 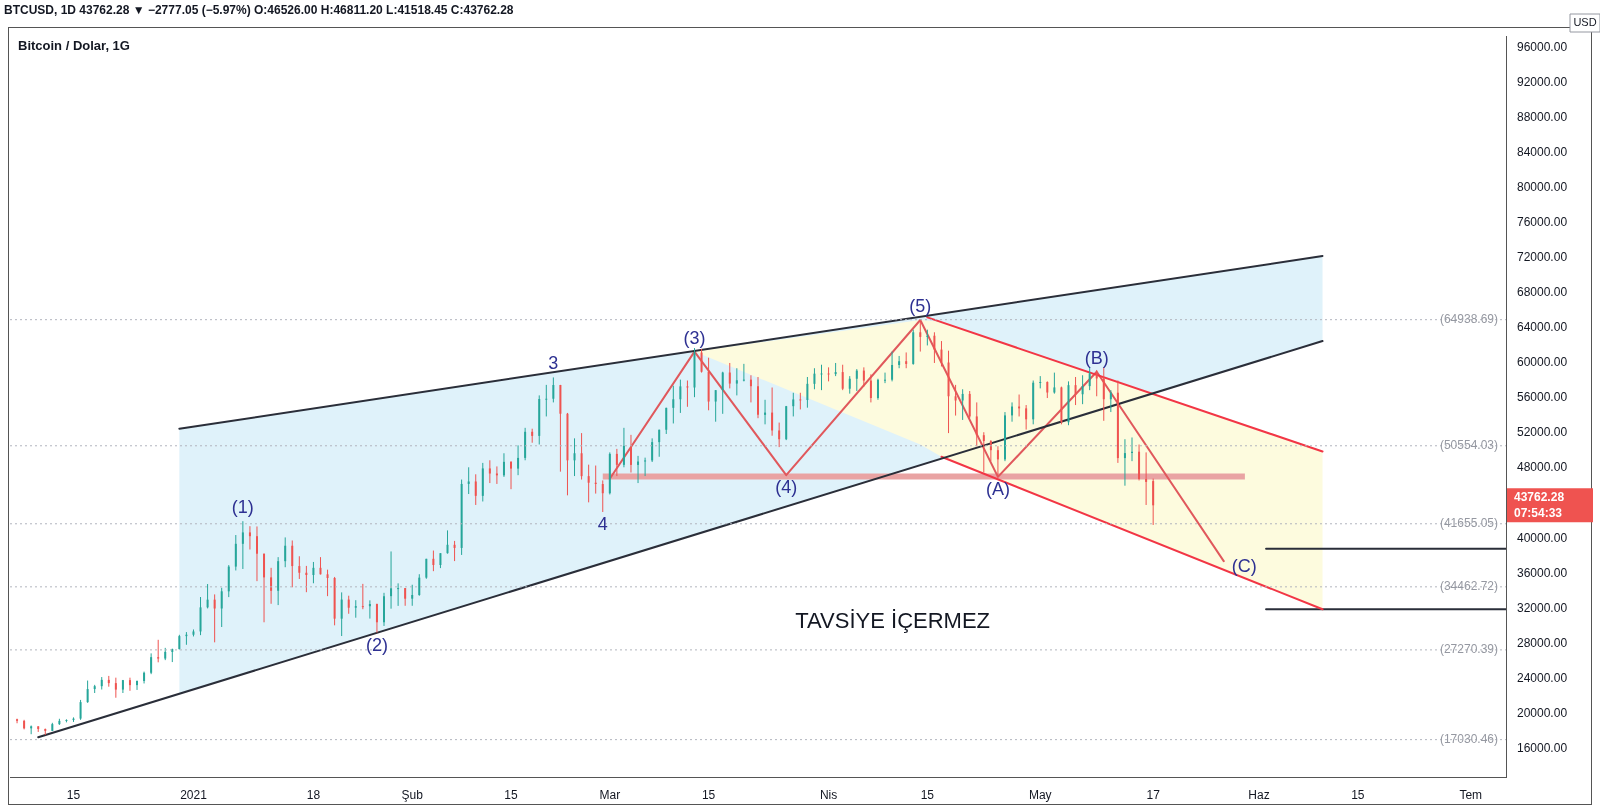 What do you see at coordinates (259, 10) in the screenshot?
I see `chart-subtitle: BTCUSD, 1D 43762.28 ▼ −2777.05 (−5.97%) O:46526.00 H:46811.20 L:41518.45 C:43762.28` at bounding box center [259, 10].